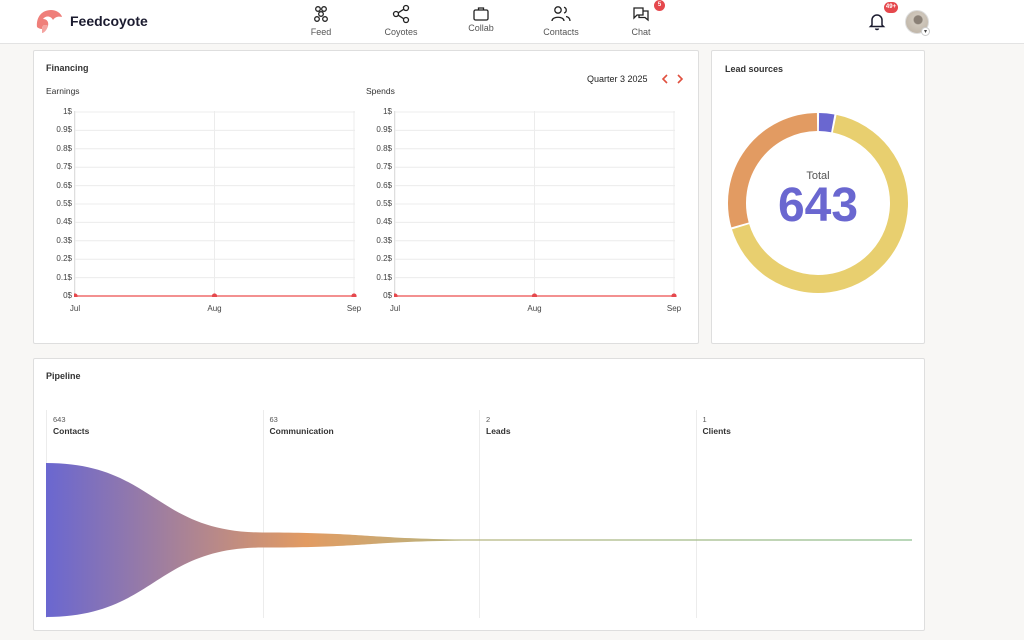 Image resolution: width=1024 pixels, height=640 pixels. Describe the element at coordinates (67, 111) in the screenshot. I see `earnings-y-tick-label: 1$` at that location.